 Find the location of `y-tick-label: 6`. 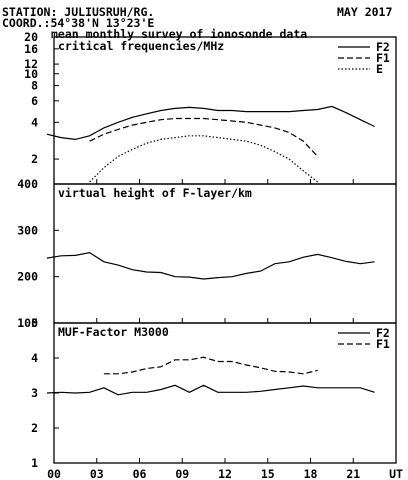

y-tick-label: 6 is located at coordinates (34, 101).